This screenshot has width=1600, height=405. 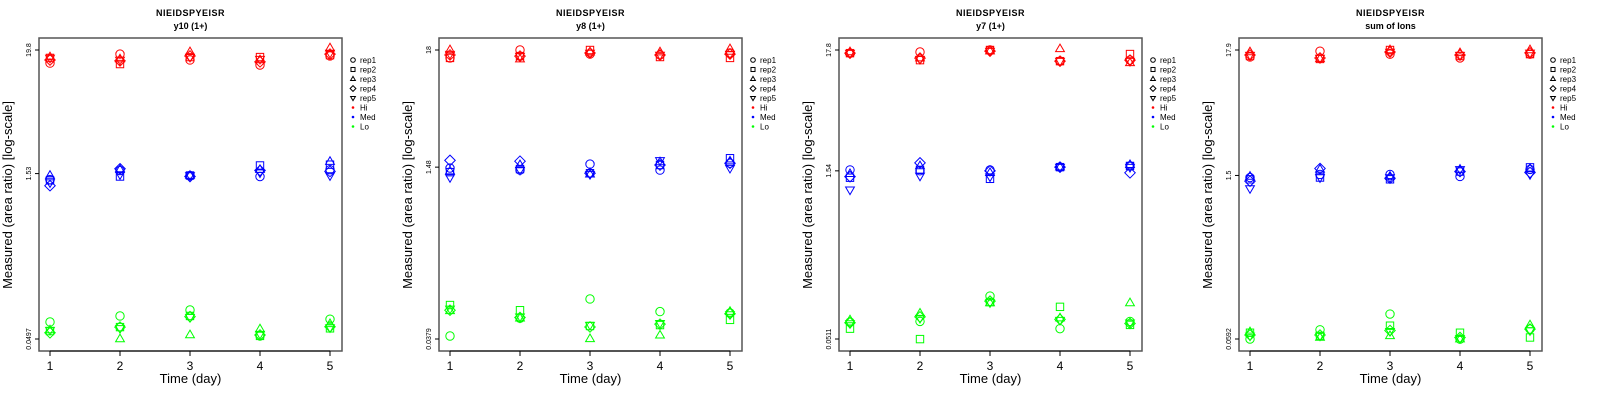 I want to click on data-point-hi-rep4, so click(x=50, y=60).